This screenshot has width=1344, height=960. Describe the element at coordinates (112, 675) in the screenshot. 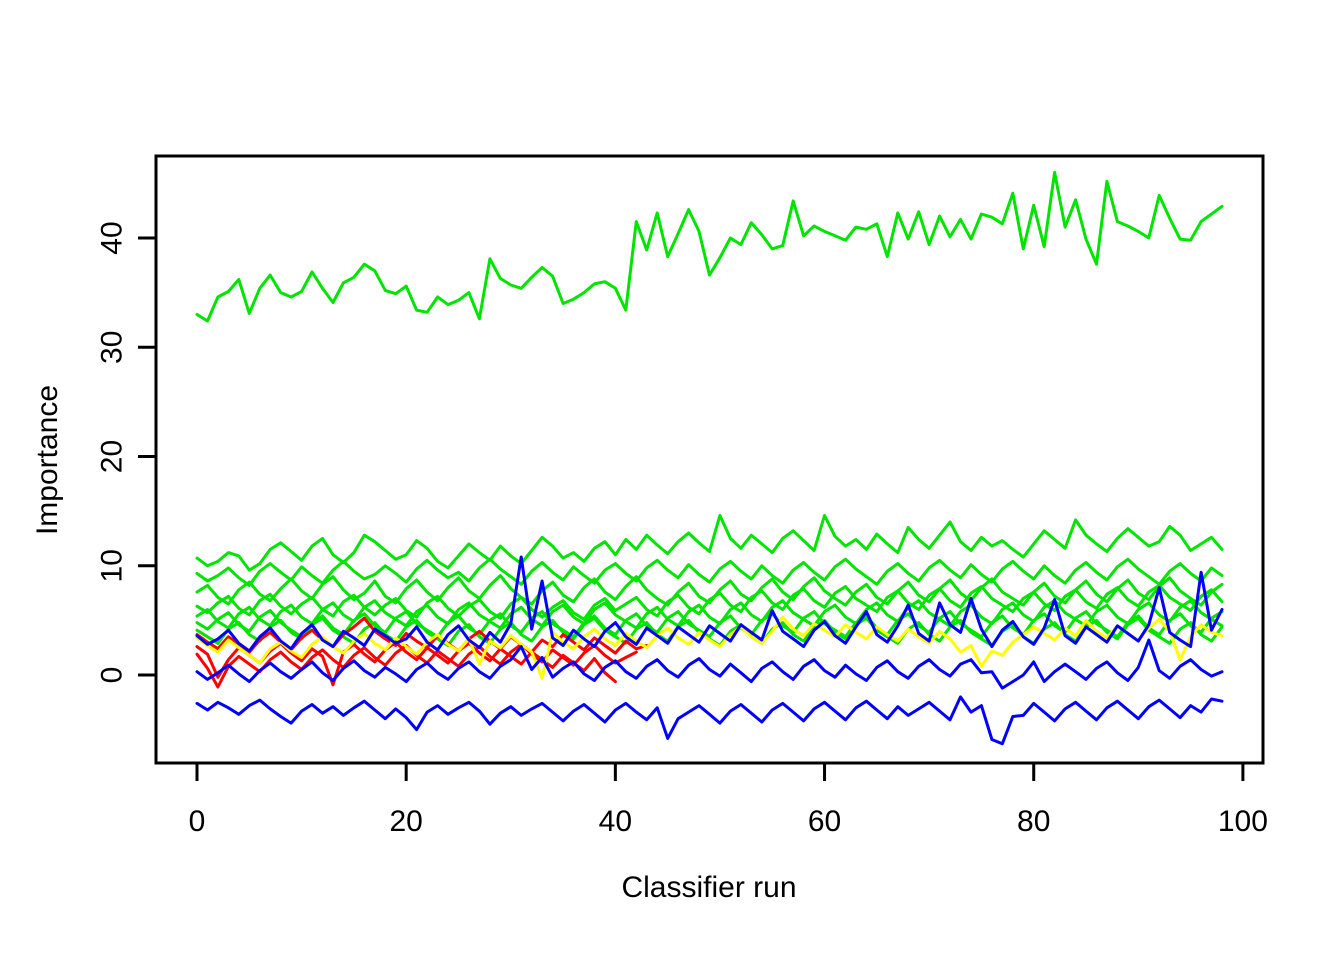

I see `y-tick-label: 0` at that location.